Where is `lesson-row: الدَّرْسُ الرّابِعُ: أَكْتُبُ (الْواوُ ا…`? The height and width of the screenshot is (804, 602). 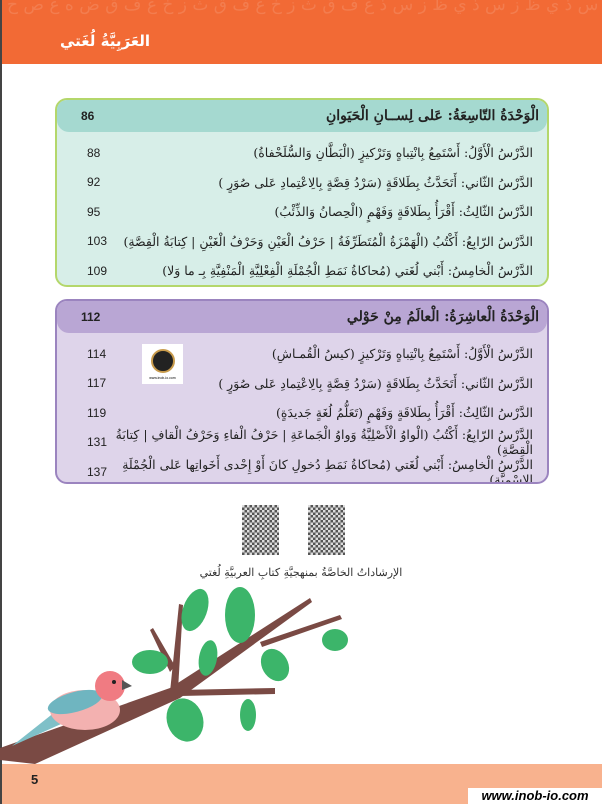
lesson-row: الدَّرْسُ الرّابِعُ: أَكْتُبُ (الْواوُ ا… is located at coordinates (302, 442).